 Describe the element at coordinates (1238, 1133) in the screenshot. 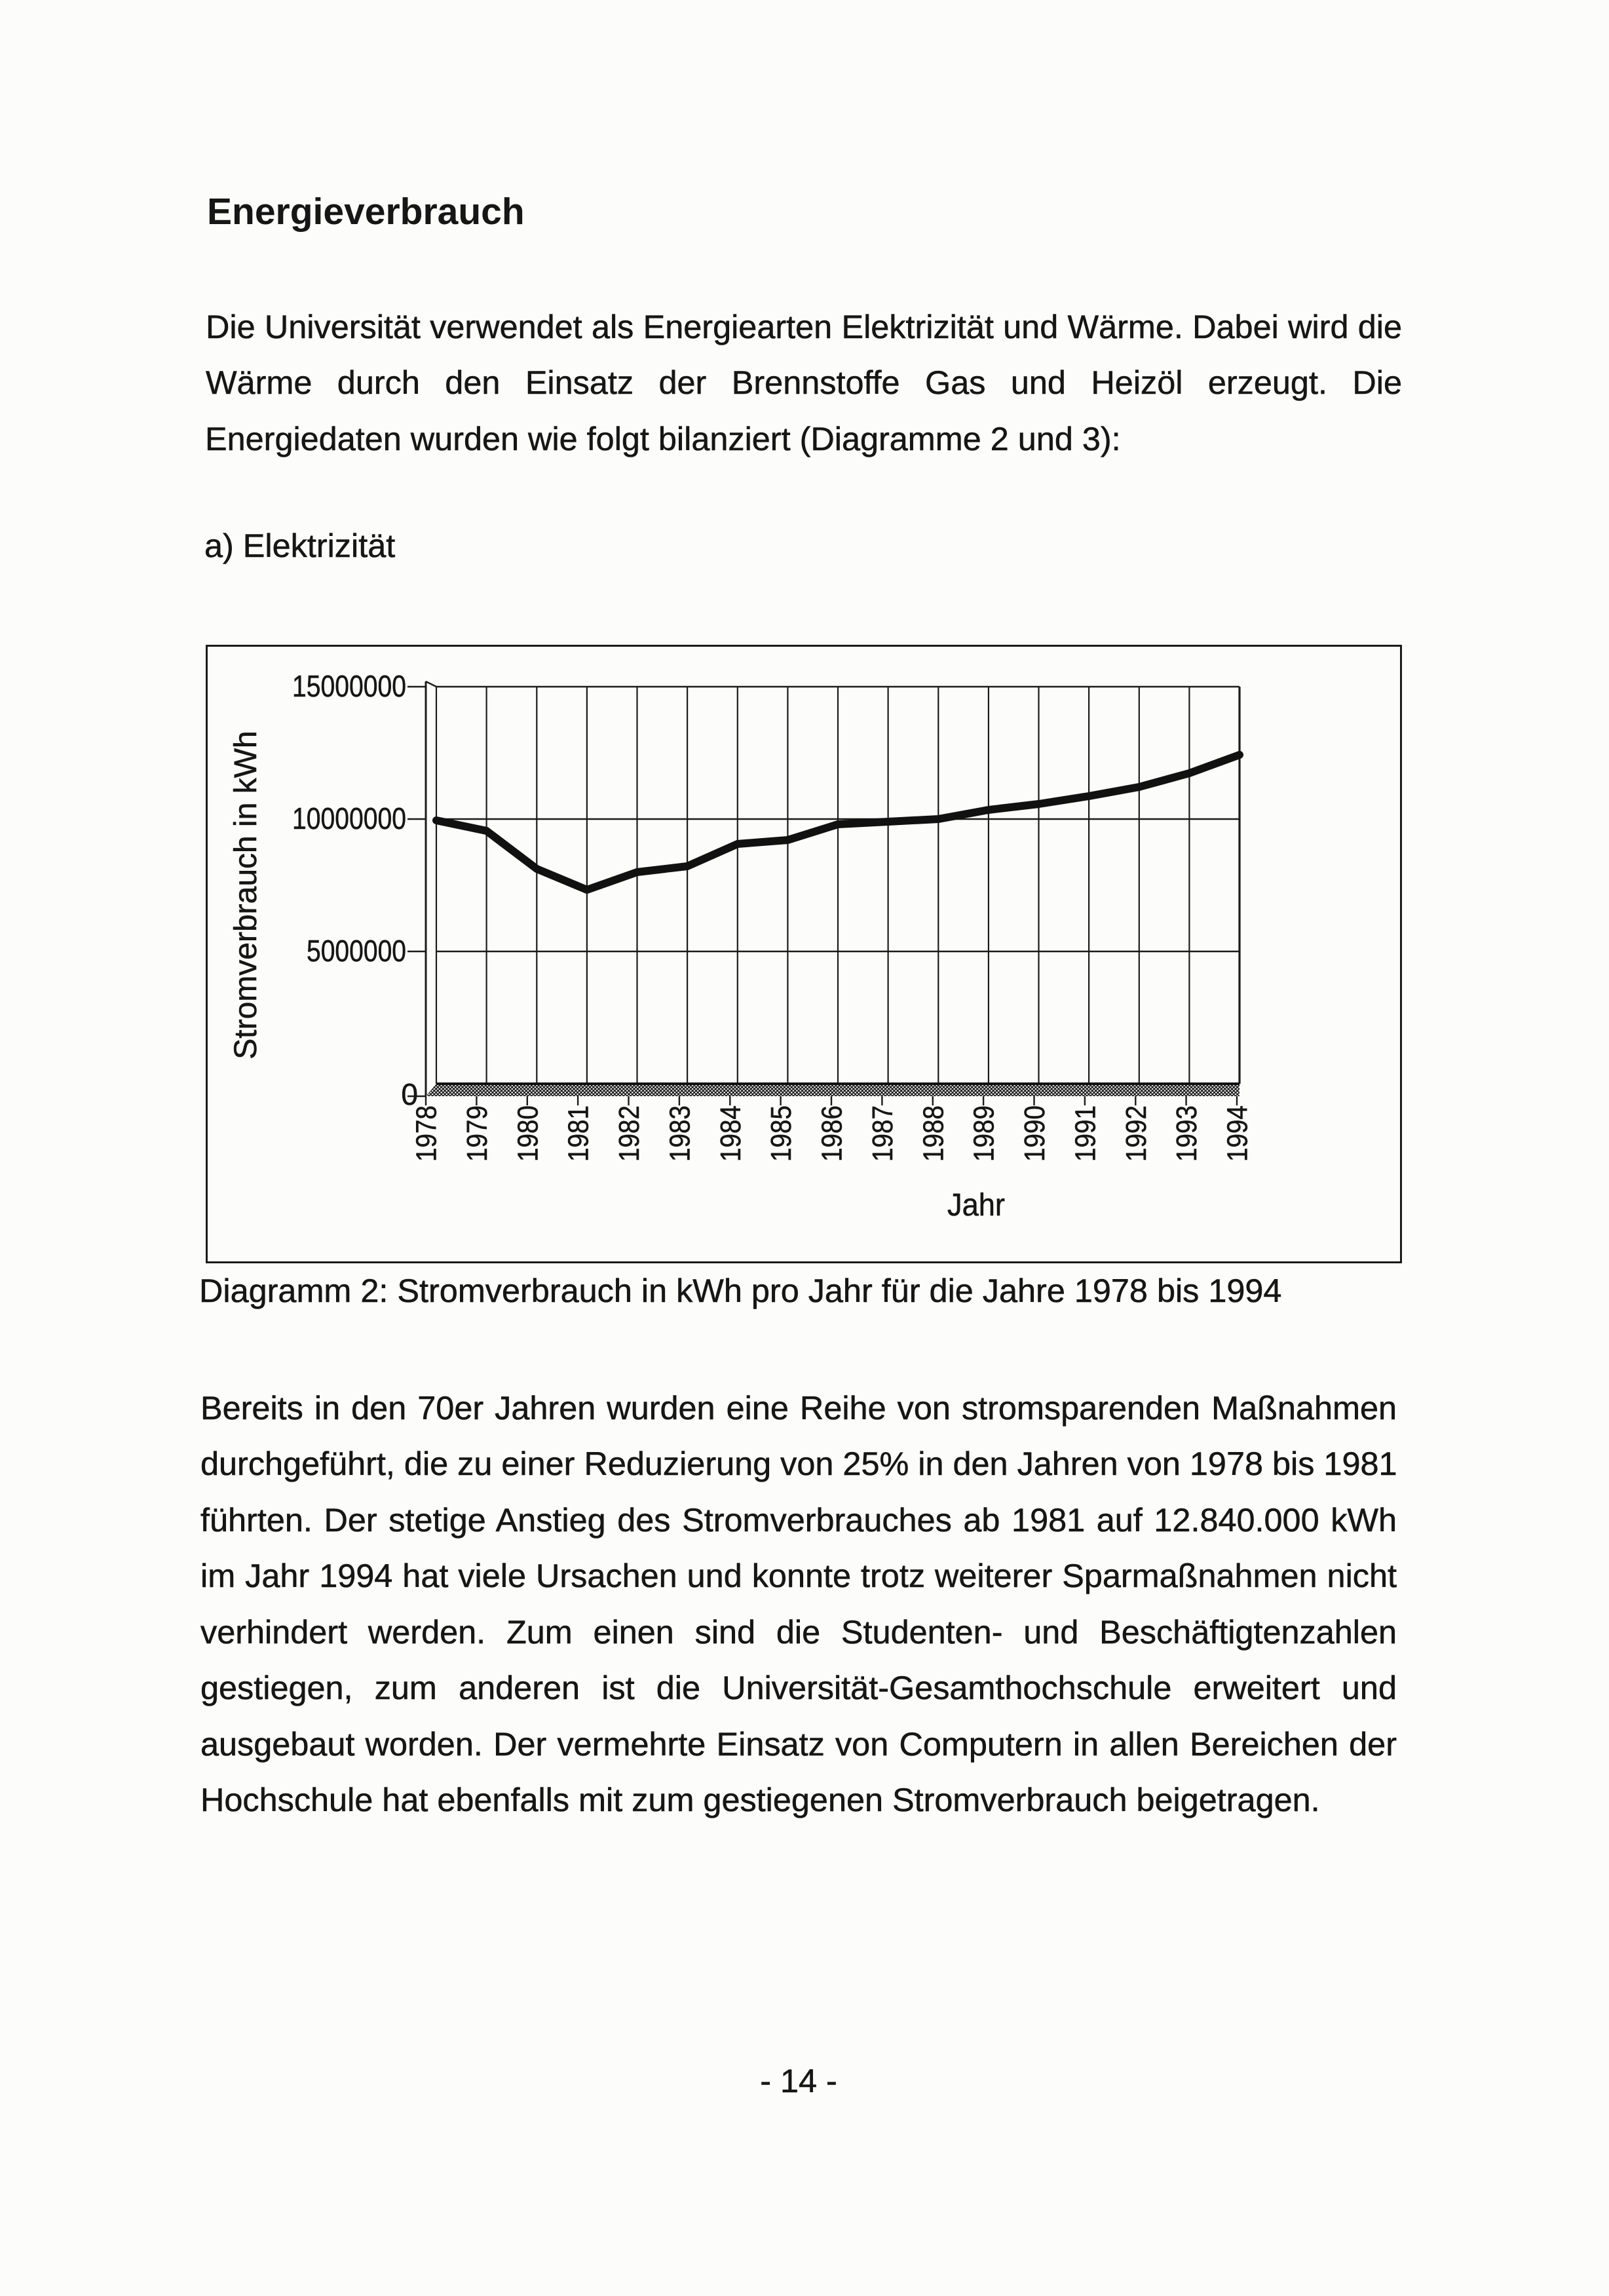

I see `svg-text: 1994` at that location.